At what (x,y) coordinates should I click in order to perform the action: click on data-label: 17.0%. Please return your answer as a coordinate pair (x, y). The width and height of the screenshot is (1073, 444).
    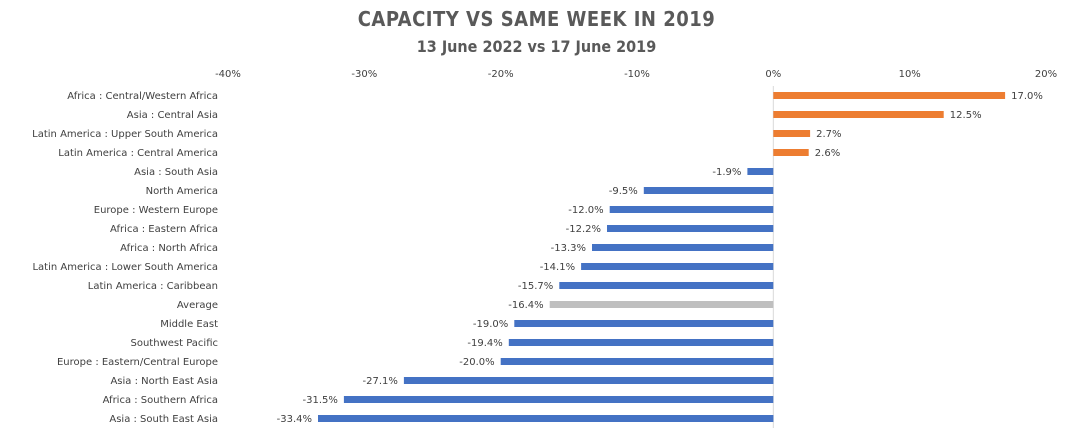
    Looking at the image, I should click on (1027, 96).